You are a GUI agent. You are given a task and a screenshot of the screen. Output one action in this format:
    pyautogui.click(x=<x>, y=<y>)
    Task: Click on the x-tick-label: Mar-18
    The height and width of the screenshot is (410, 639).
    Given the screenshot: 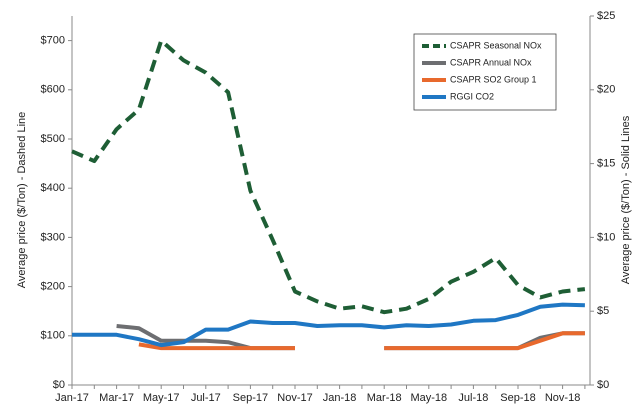 What is the action you would take?
    pyautogui.click(x=384, y=398)
    